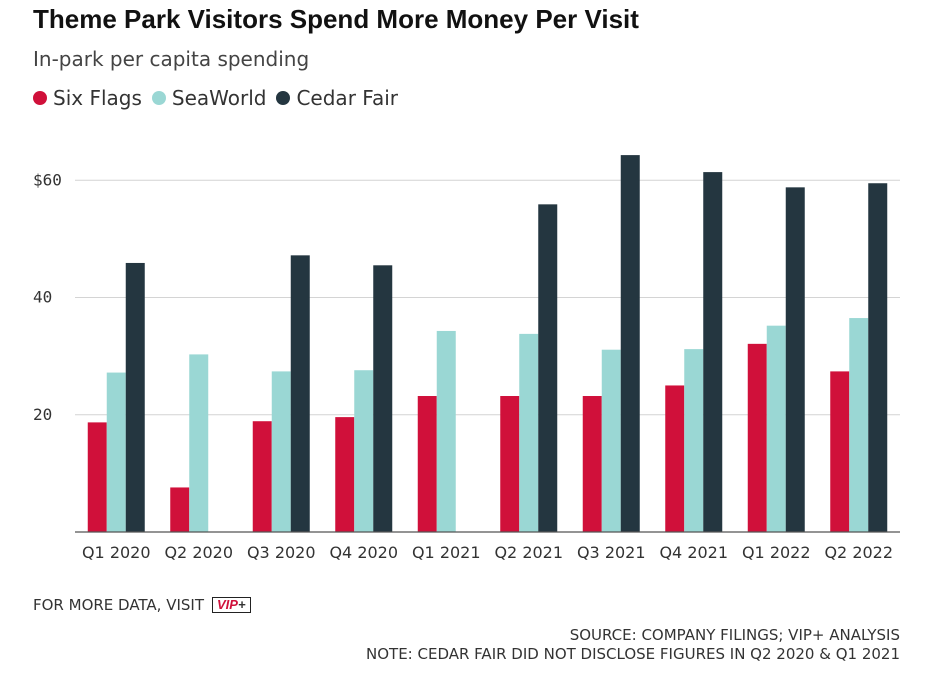 The image size is (945, 683). What do you see at coordinates (97, 98) in the screenshot?
I see `legend-label-six-flags: Six Flags` at bounding box center [97, 98].